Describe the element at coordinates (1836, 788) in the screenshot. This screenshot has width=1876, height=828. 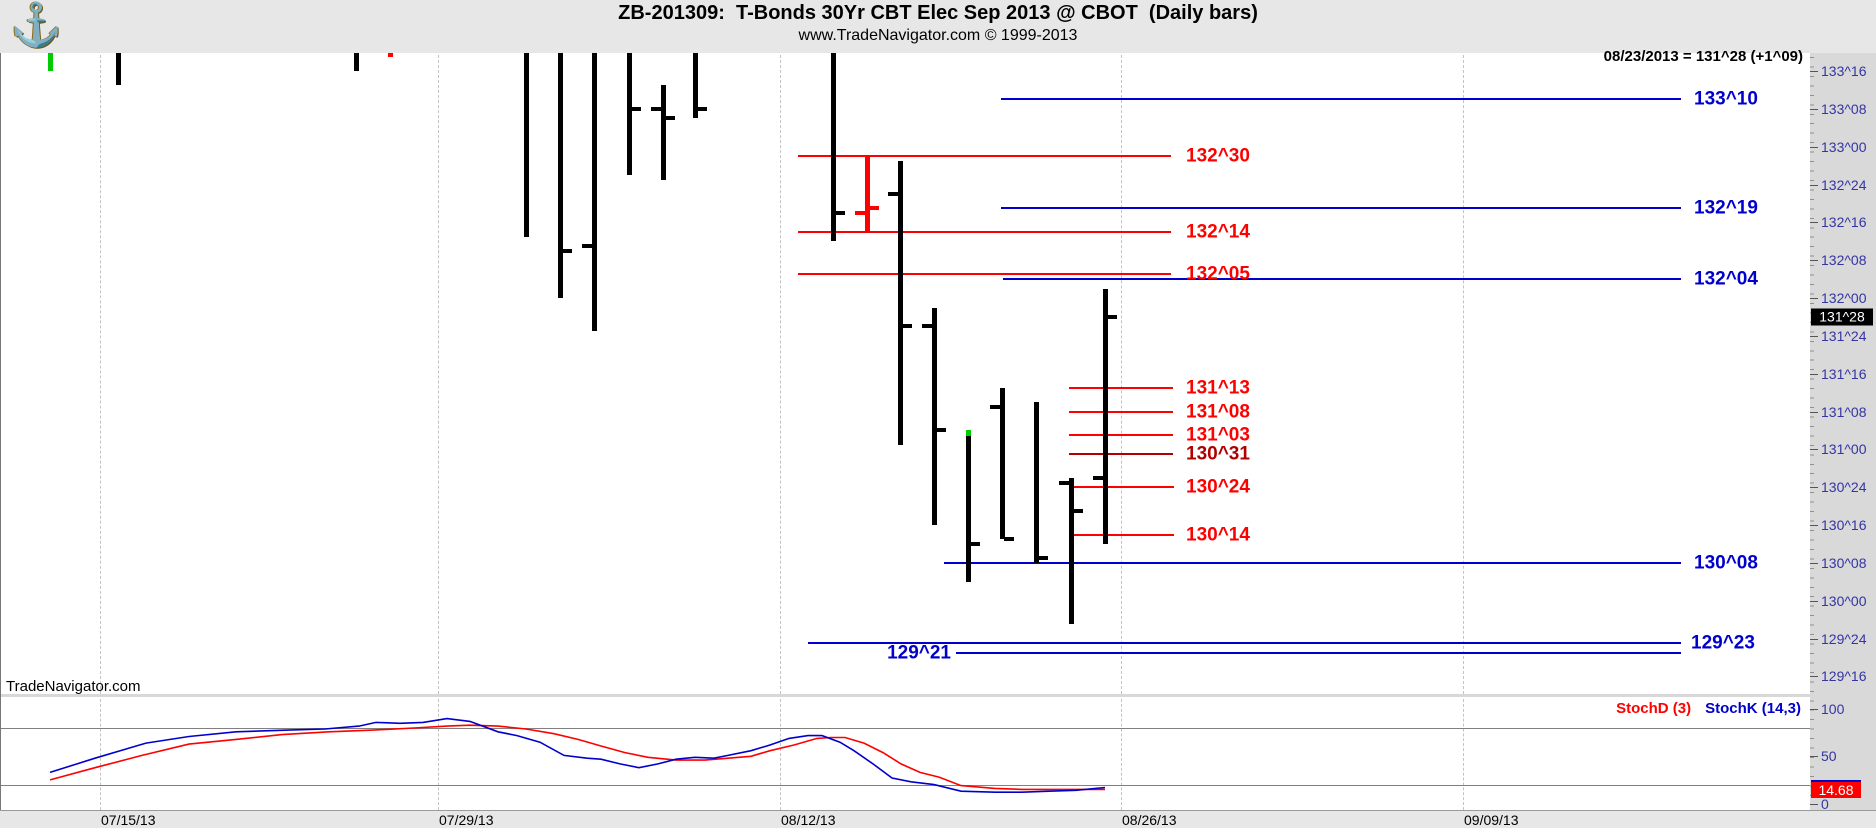
I see `stoch-value-tag: 14.68` at that location.